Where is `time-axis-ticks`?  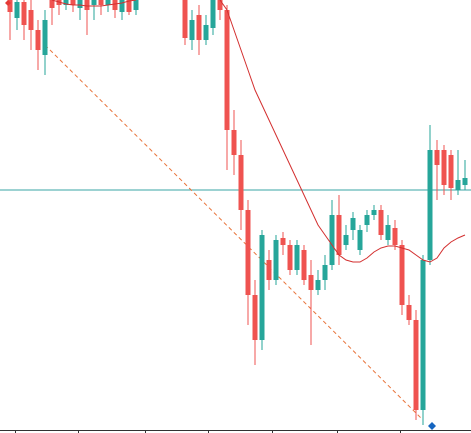
time-axis-ticks is located at coordinates (208, 431).